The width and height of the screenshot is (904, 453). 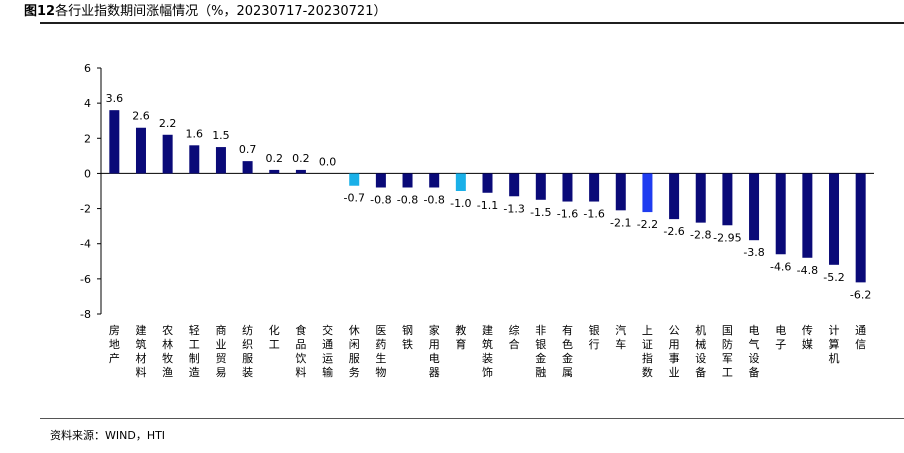 What do you see at coordinates (248, 149) in the screenshot?
I see `value-label: 0.7` at bounding box center [248, 149].